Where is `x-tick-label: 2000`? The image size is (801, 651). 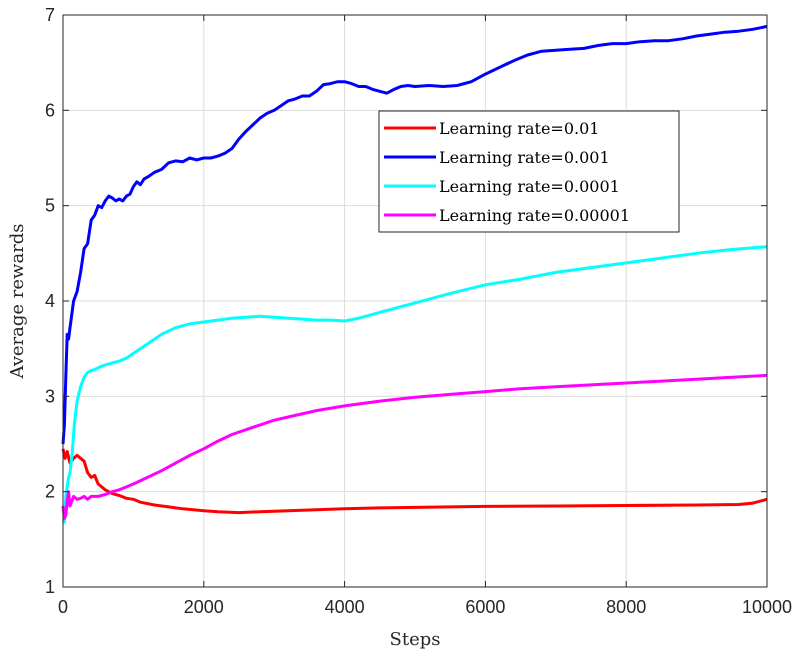 x-tick-label: 2000 is located at coordinates (204, 607).